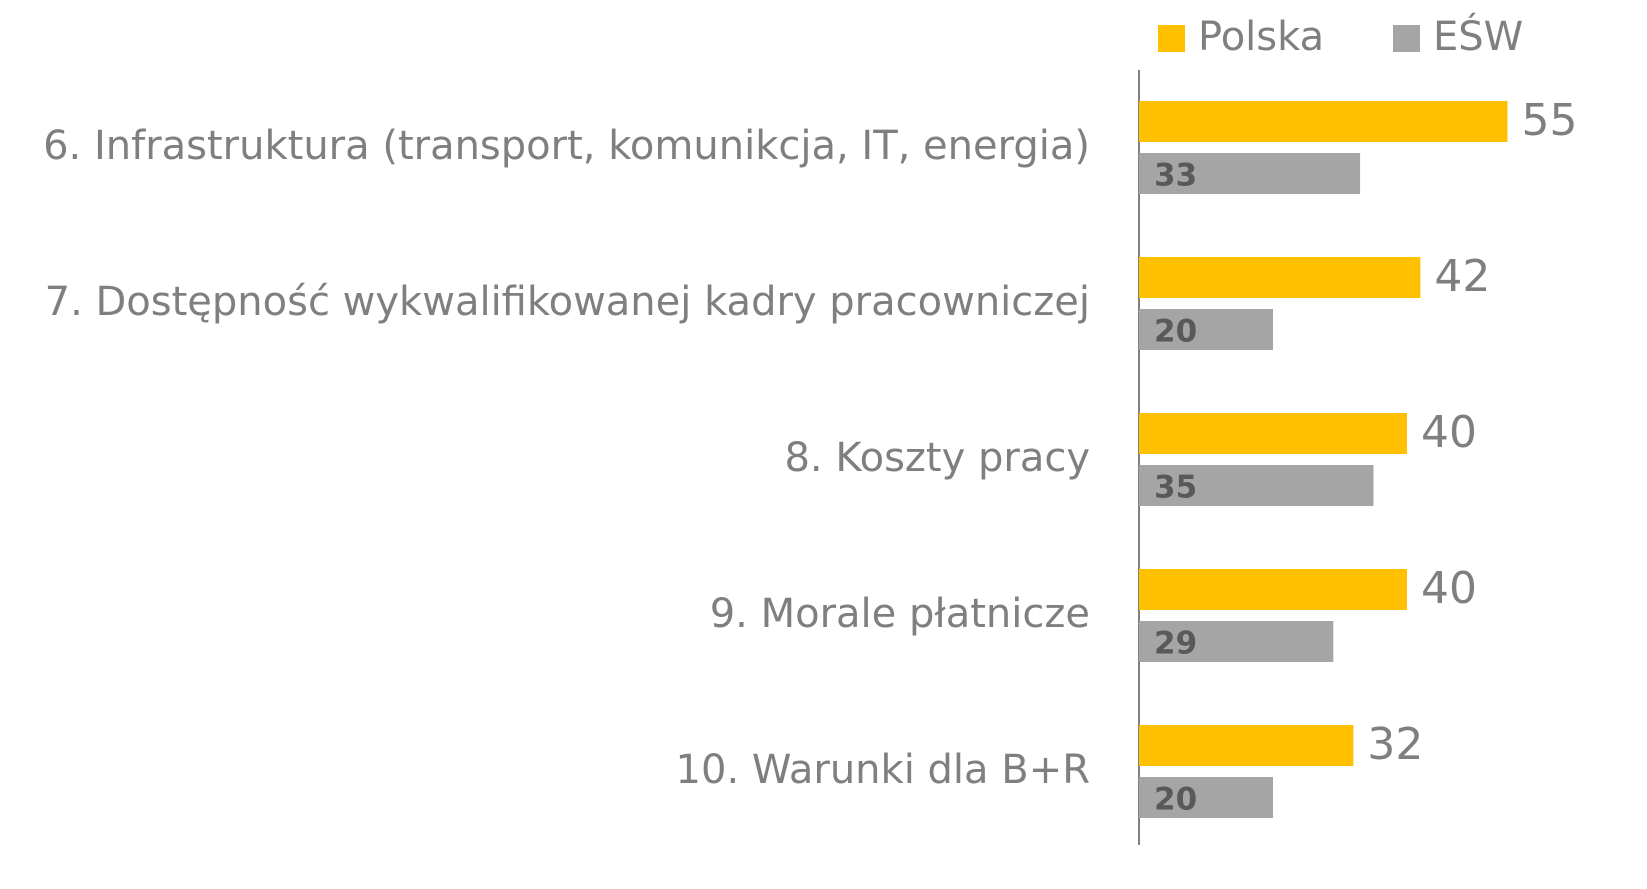 The width and height of the screenshot is (1647, 889). Describe the element at coordinates (1550, 120) in the screenshot. I see `value-label: 55` at that location.